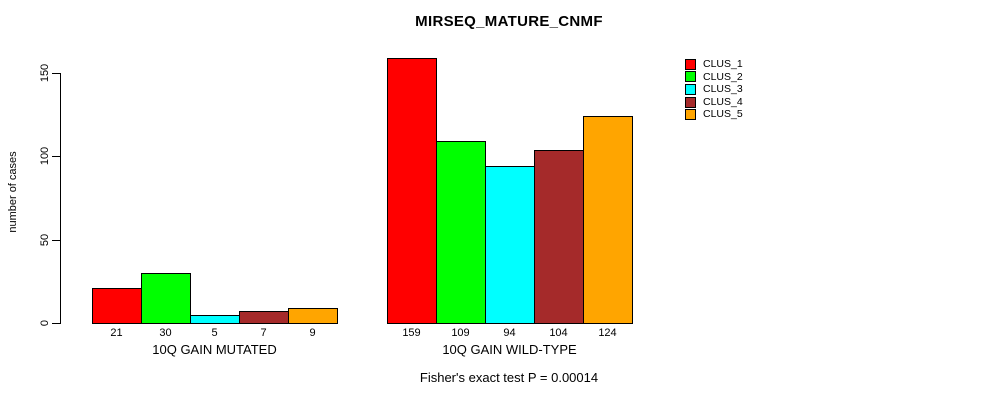  I want to click on bar-value-label: 9, so click(312, 333).